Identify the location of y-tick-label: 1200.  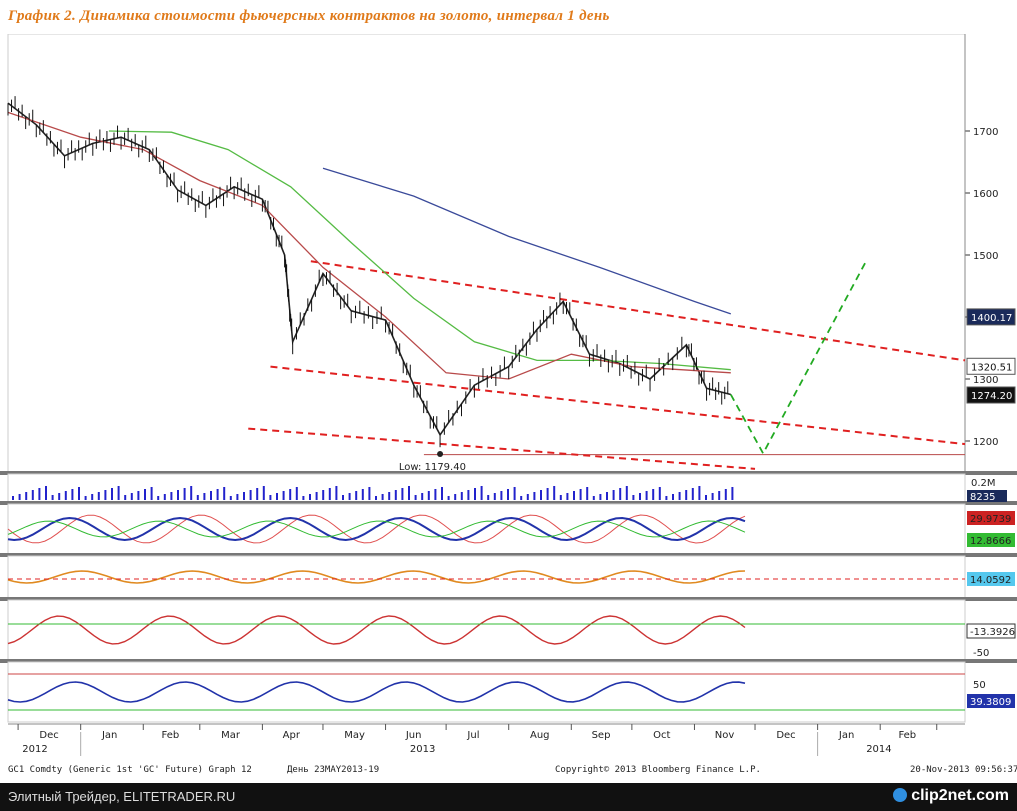
(985, 442).